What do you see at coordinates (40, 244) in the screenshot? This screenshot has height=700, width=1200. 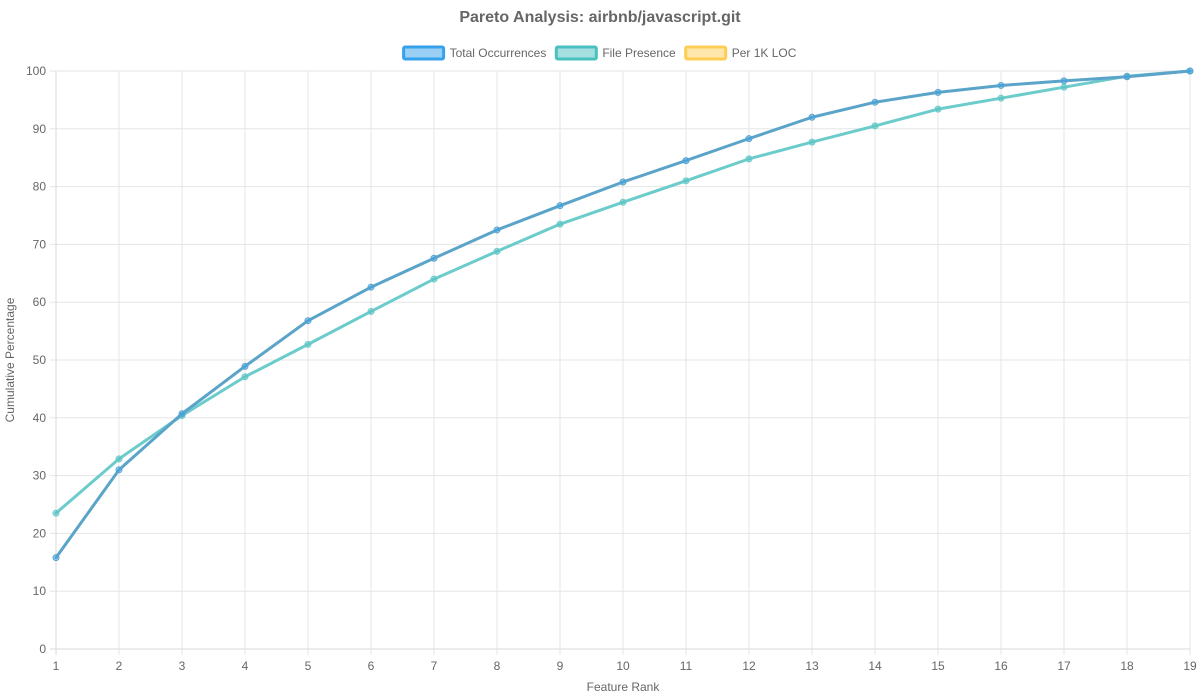 I see `y-tick-label: 70` at bounding box center [40, 244].